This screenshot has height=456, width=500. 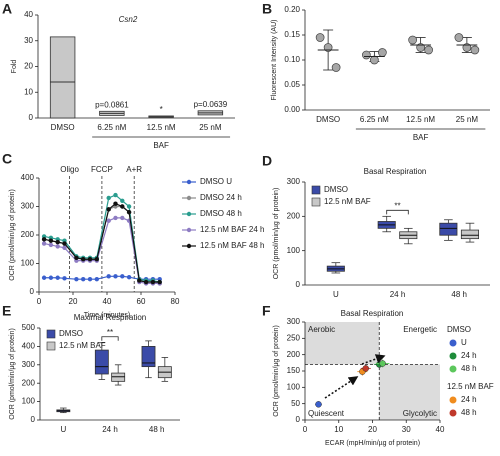 I want to click on legend-title: DMSO, so click(x=459, y=329).